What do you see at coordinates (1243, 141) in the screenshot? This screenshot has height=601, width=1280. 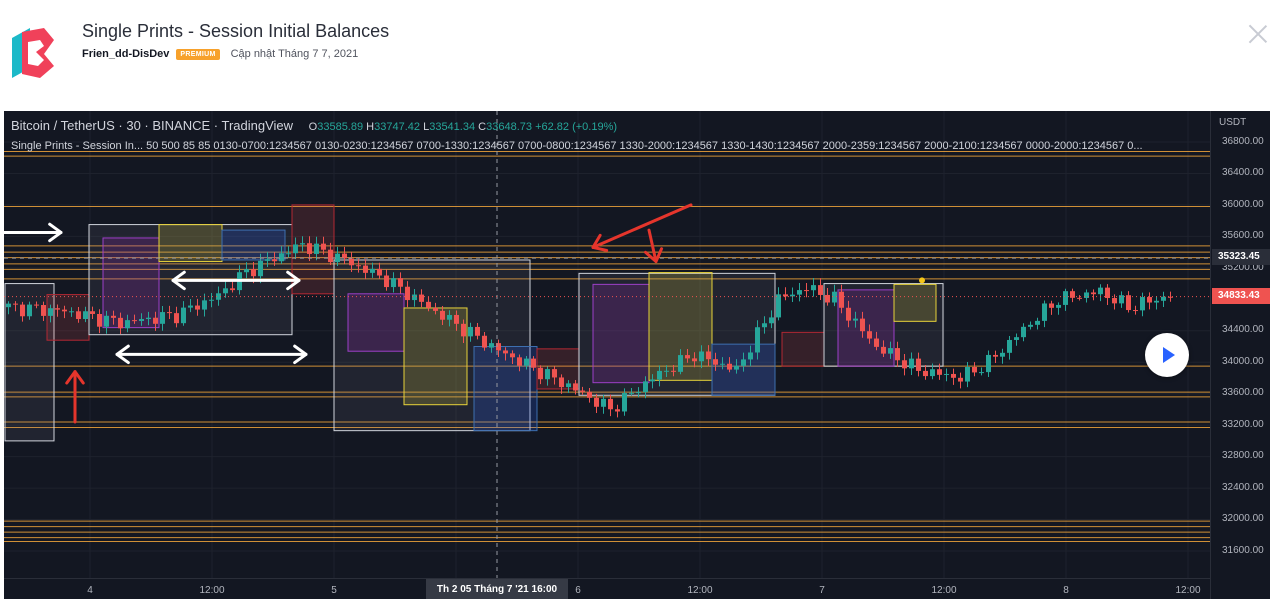 I see `price-tick: 36800.00` at bounding box center [1243, 141].